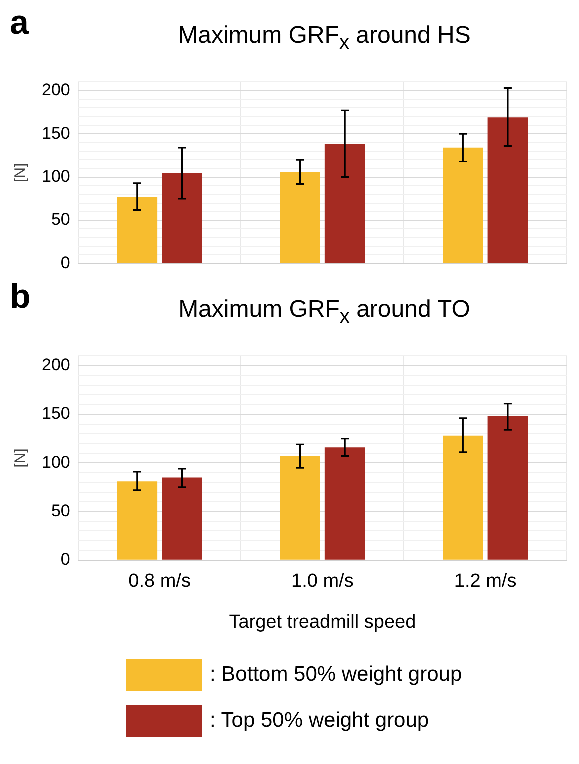  I want to click on legend-label: : Bottom 50% weight group, so click(336, 675).